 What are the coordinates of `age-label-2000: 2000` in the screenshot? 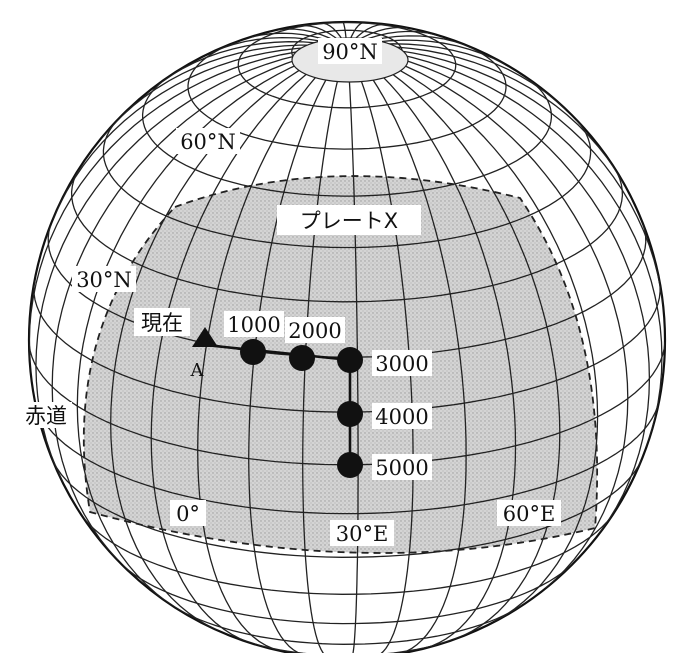 It's located at (314, 331).